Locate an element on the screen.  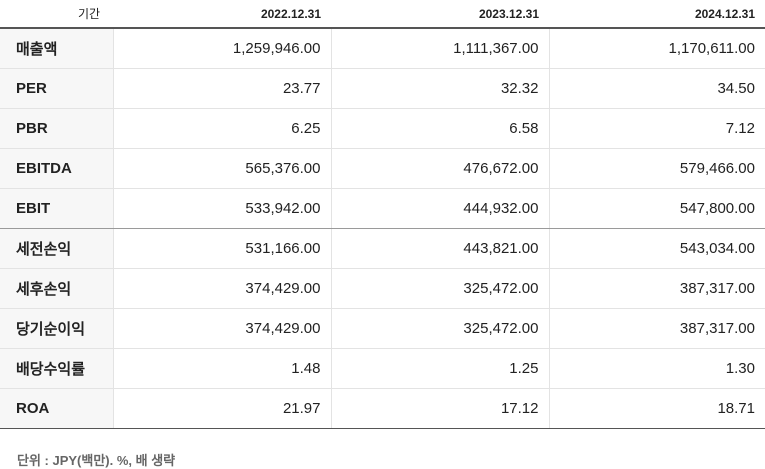
cell-value: 23.77 is located at coordinates (221, 88).